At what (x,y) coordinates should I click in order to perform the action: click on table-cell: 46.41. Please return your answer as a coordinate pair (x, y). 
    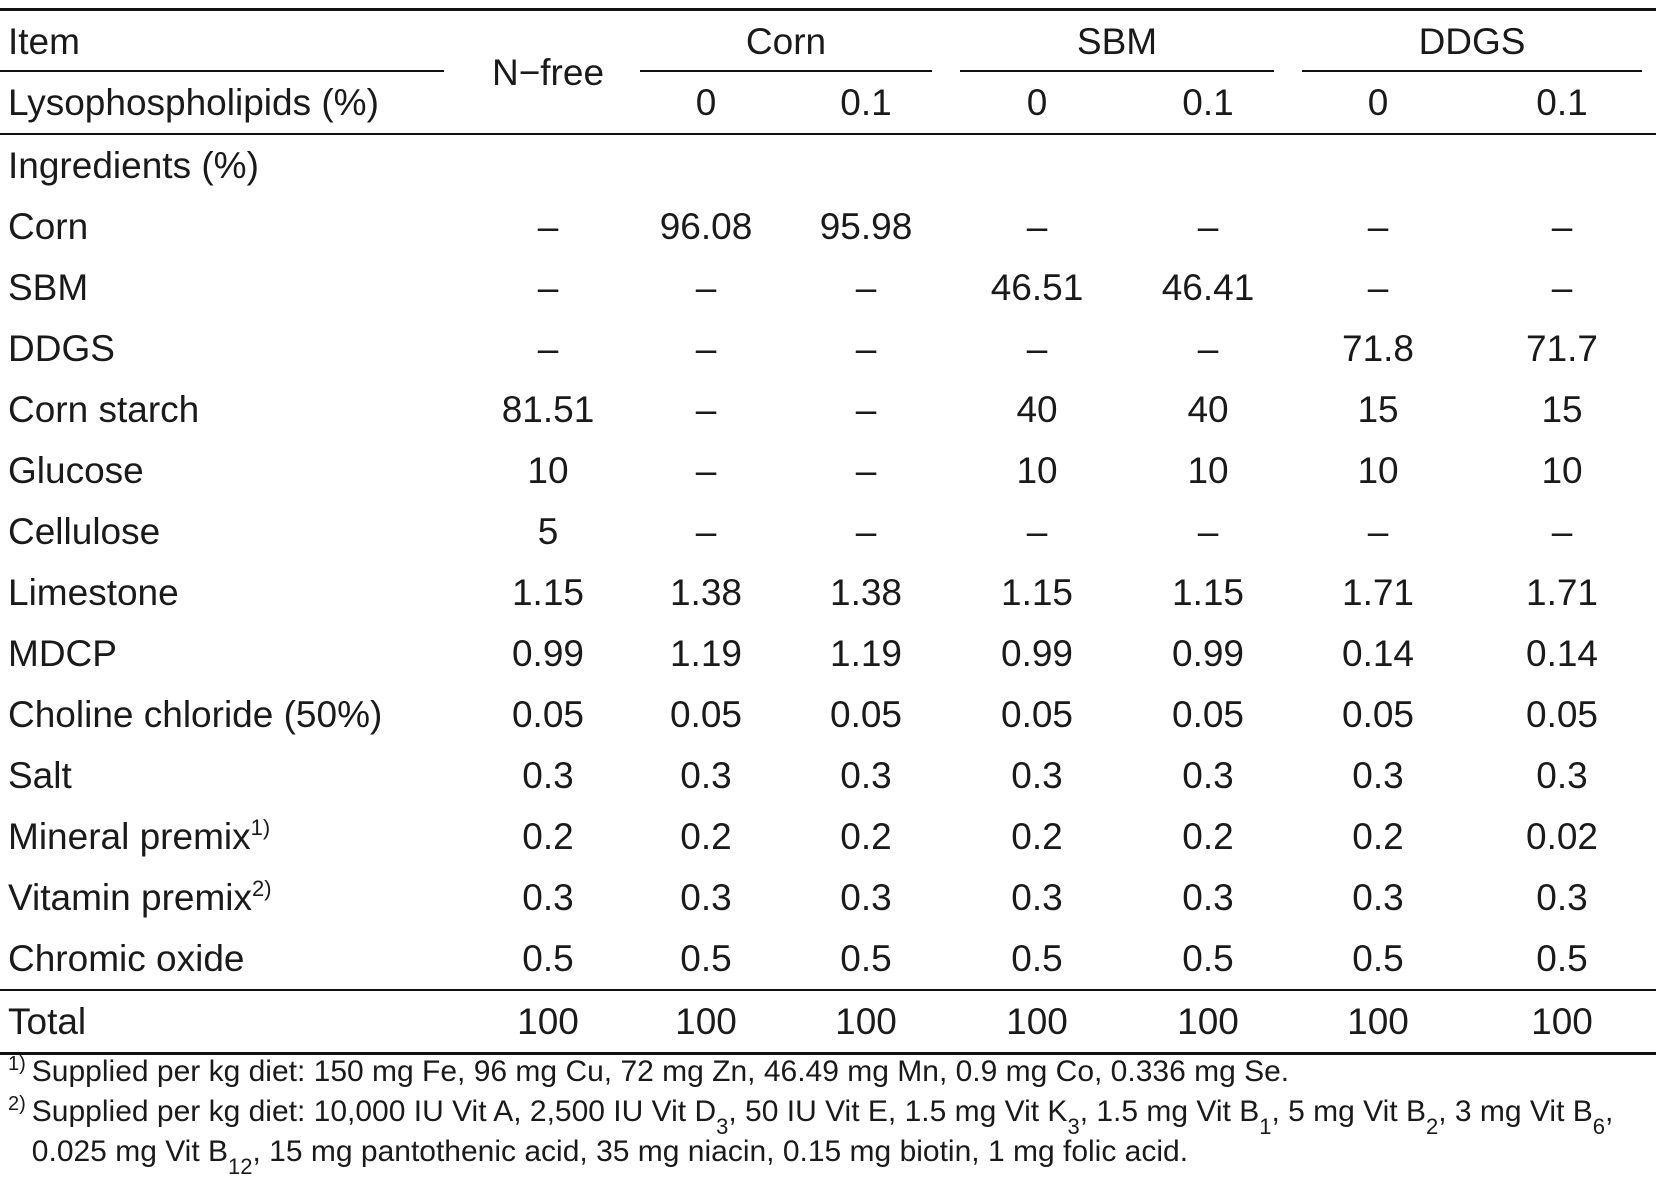
    Looking at the image, I should click on (1208, 287).